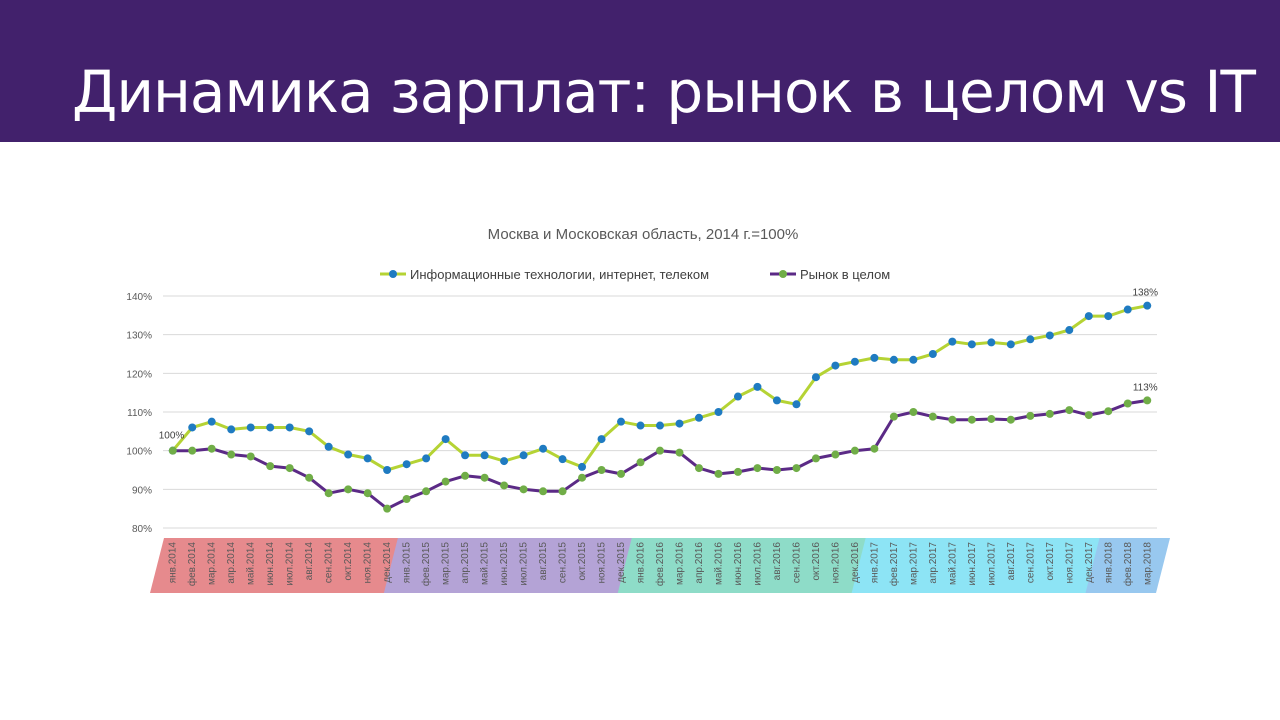 The width and height of the screenshot is (1280, 720). What do you see at coordinates (796, 563) in the screenshot?
I see `x-tick-label: сен.2016` at bounding box center [796, 563].